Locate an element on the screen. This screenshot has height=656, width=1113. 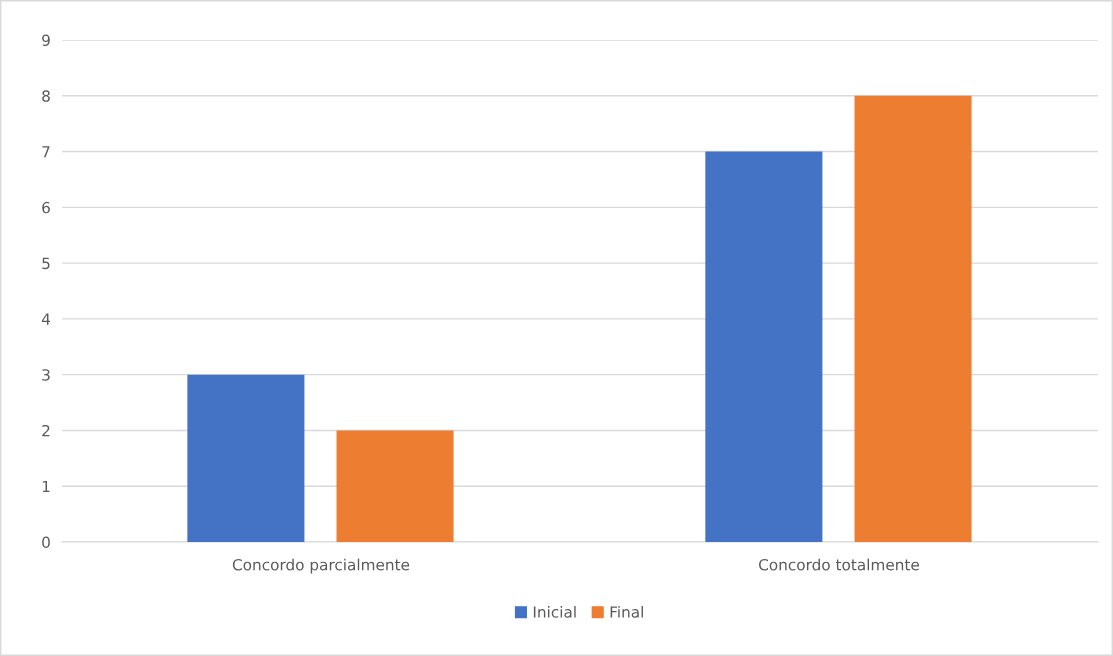
legend-label: Final is located at coordinates (626, 611).